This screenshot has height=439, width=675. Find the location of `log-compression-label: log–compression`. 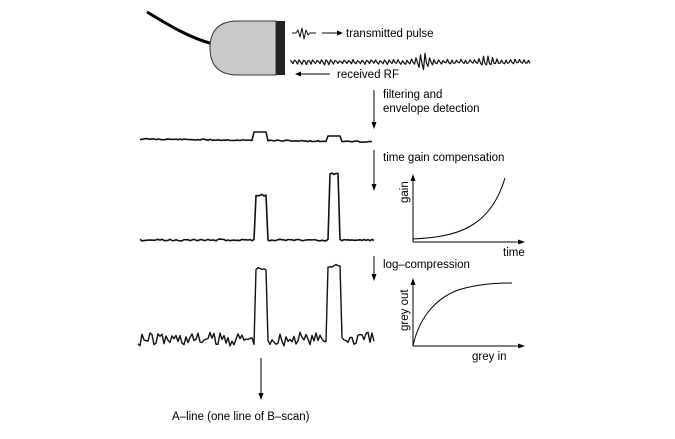

log-compression-label: log–compression is located at coordinates (426, 265).